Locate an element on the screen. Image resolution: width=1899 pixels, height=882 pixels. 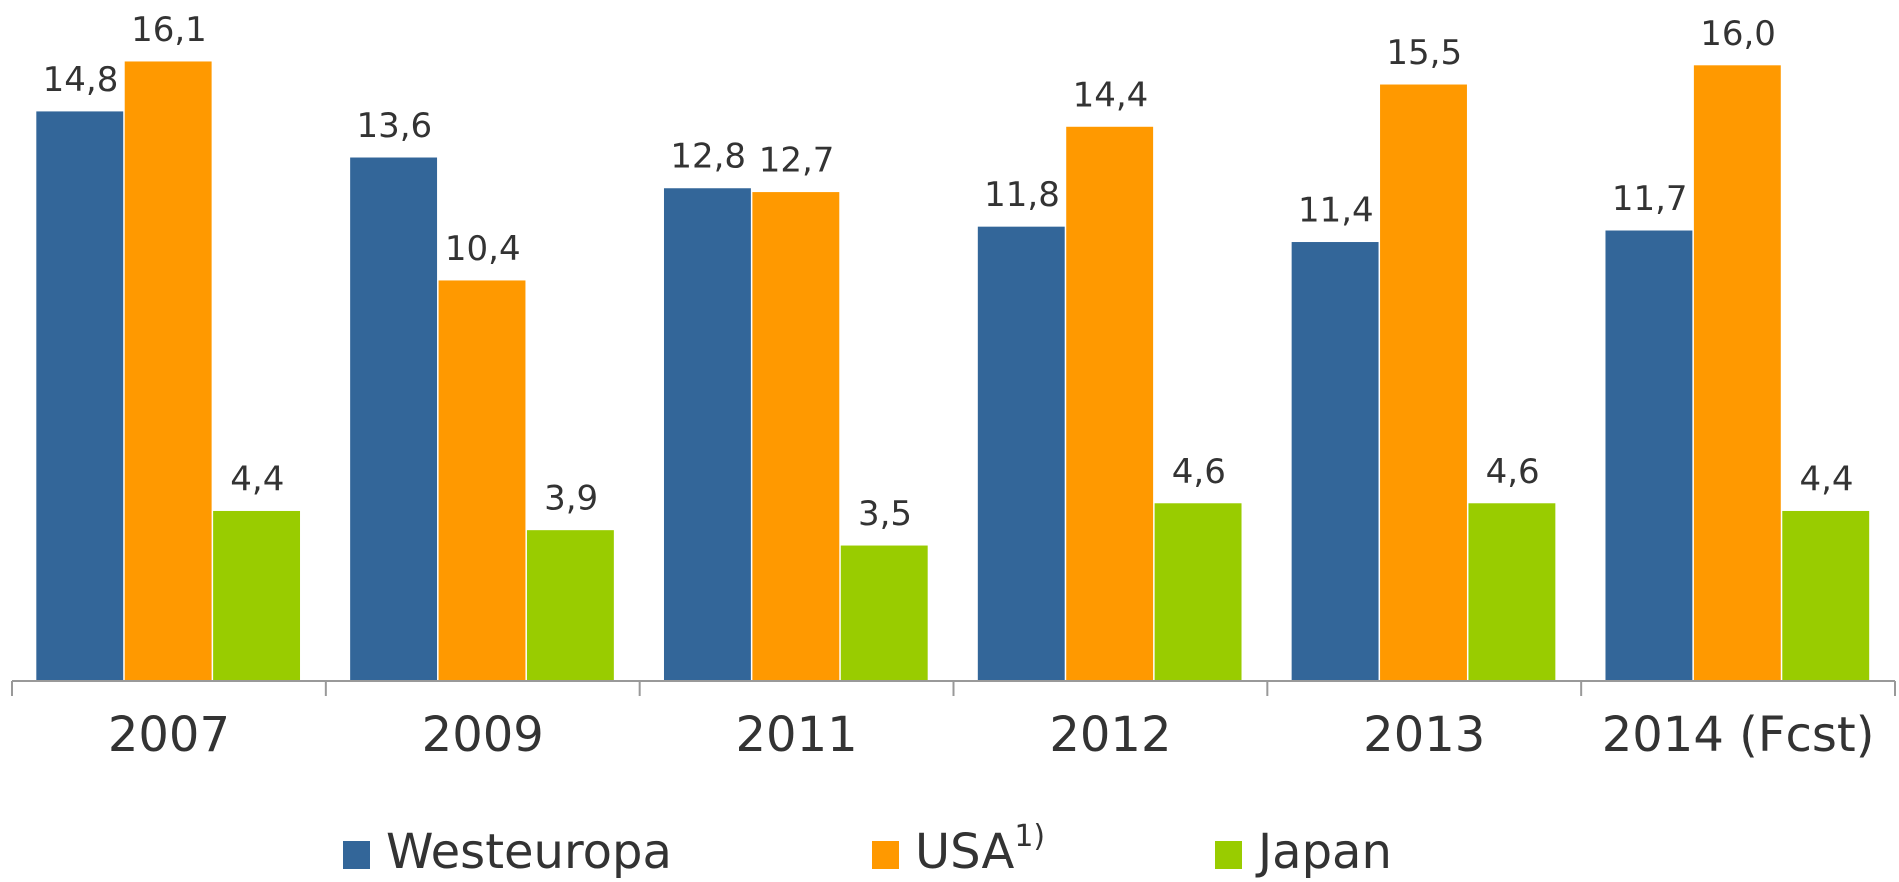
value-label: 12,8 is located at coordinates (708, 157).